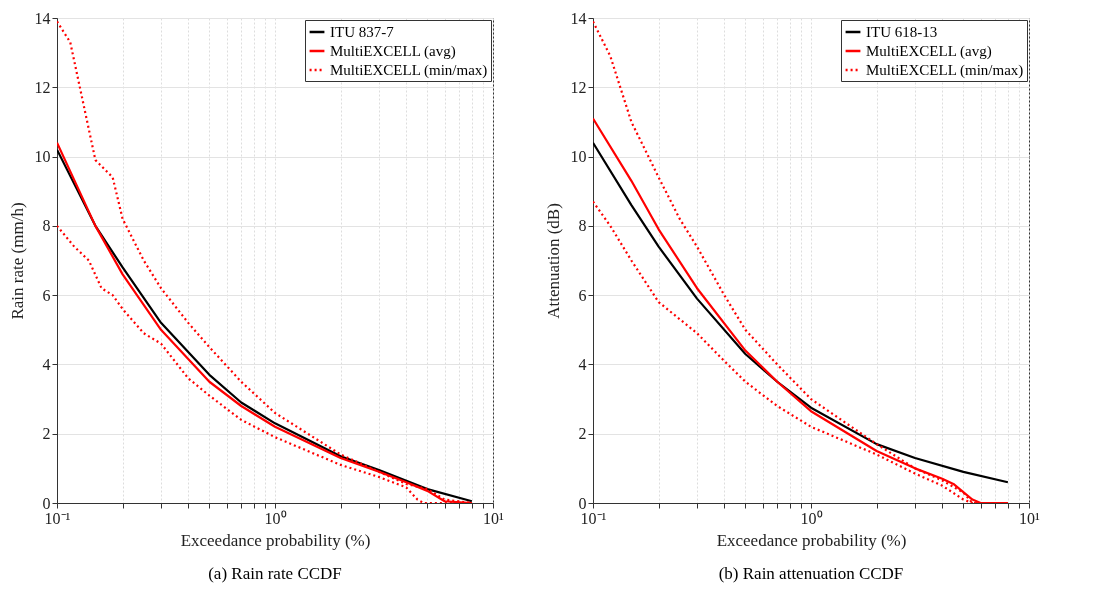 The height and width of the screenshot is (615, 1097). I want to click on y-axis-title: Rain rate (mm/h), so click(17, 261).